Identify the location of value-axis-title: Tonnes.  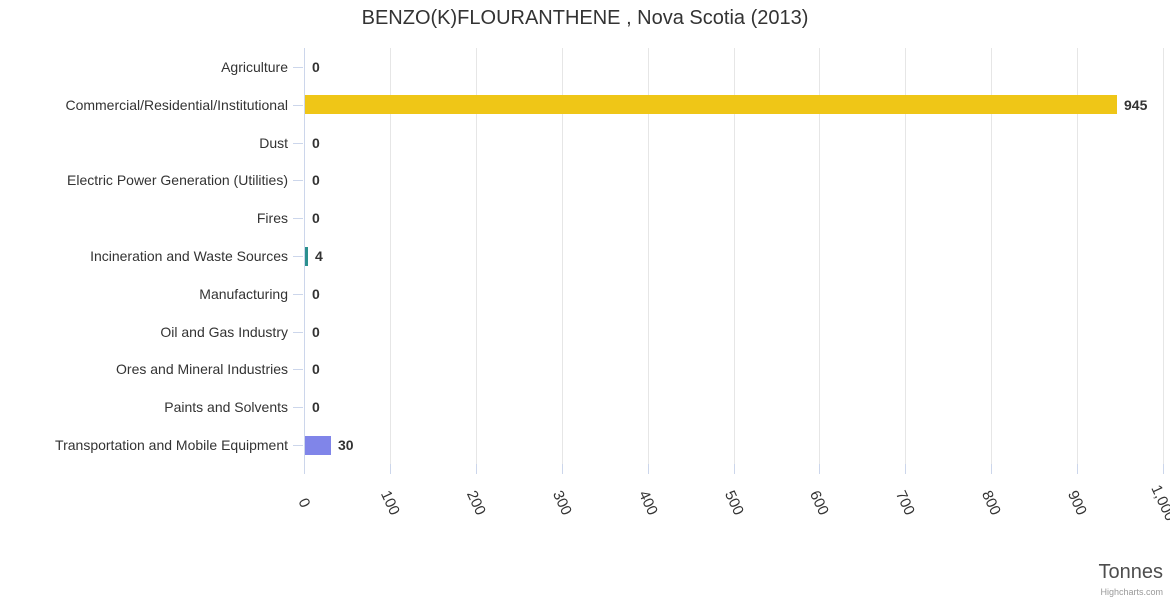
(1131, 572).